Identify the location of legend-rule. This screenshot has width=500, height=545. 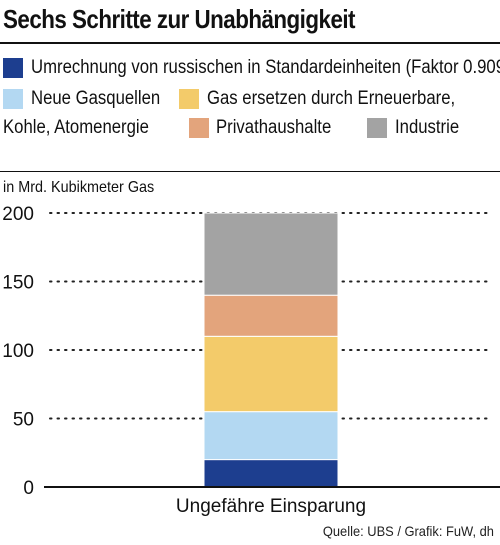
(250, 171).